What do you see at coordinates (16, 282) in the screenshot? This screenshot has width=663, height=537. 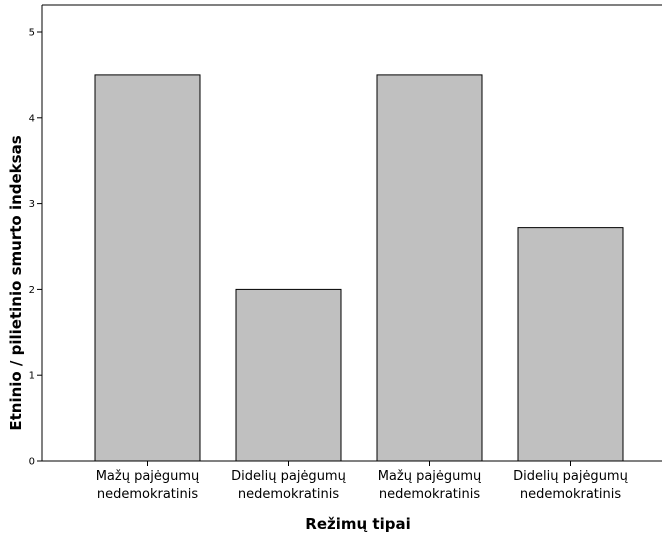 I see `y-axis-title: Etninio / pilietinio smurto indeksas` at bounding box center [16, 282].